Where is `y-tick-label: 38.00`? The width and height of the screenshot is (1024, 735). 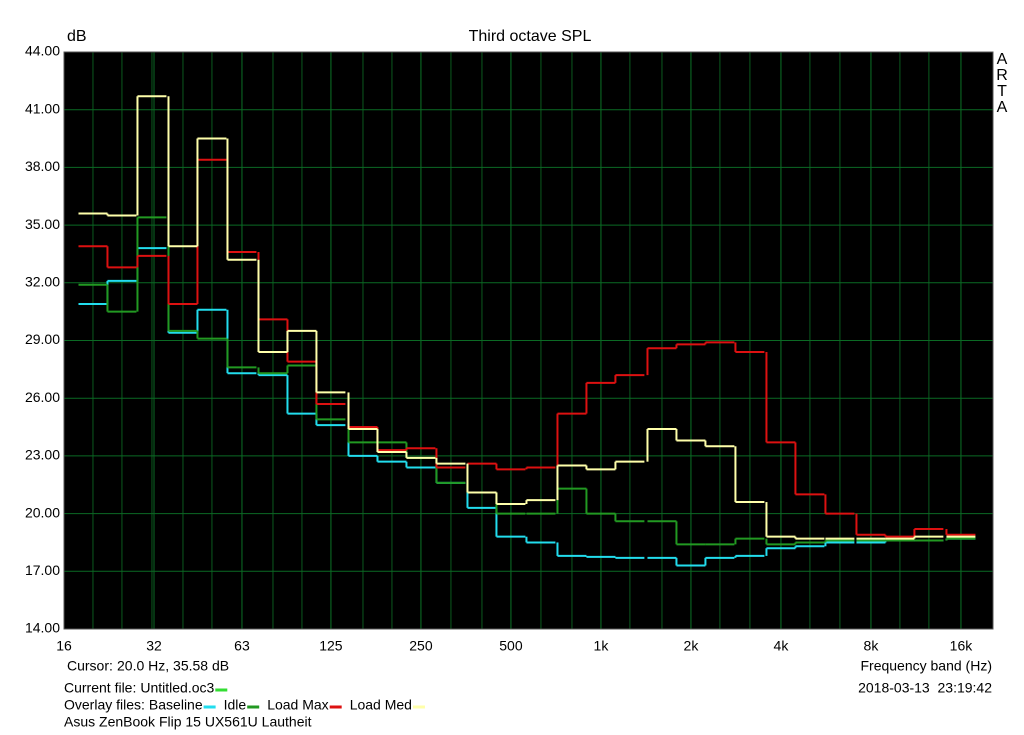
y-tick-label: 38.00 is located at coordinates (42, 166).